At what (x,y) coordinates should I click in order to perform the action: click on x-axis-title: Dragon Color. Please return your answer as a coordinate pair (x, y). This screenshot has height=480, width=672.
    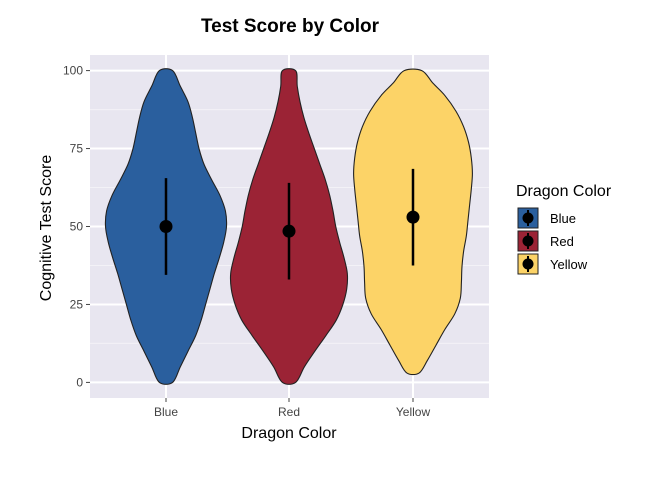
    Looking at the image, I should click on (289, 433).